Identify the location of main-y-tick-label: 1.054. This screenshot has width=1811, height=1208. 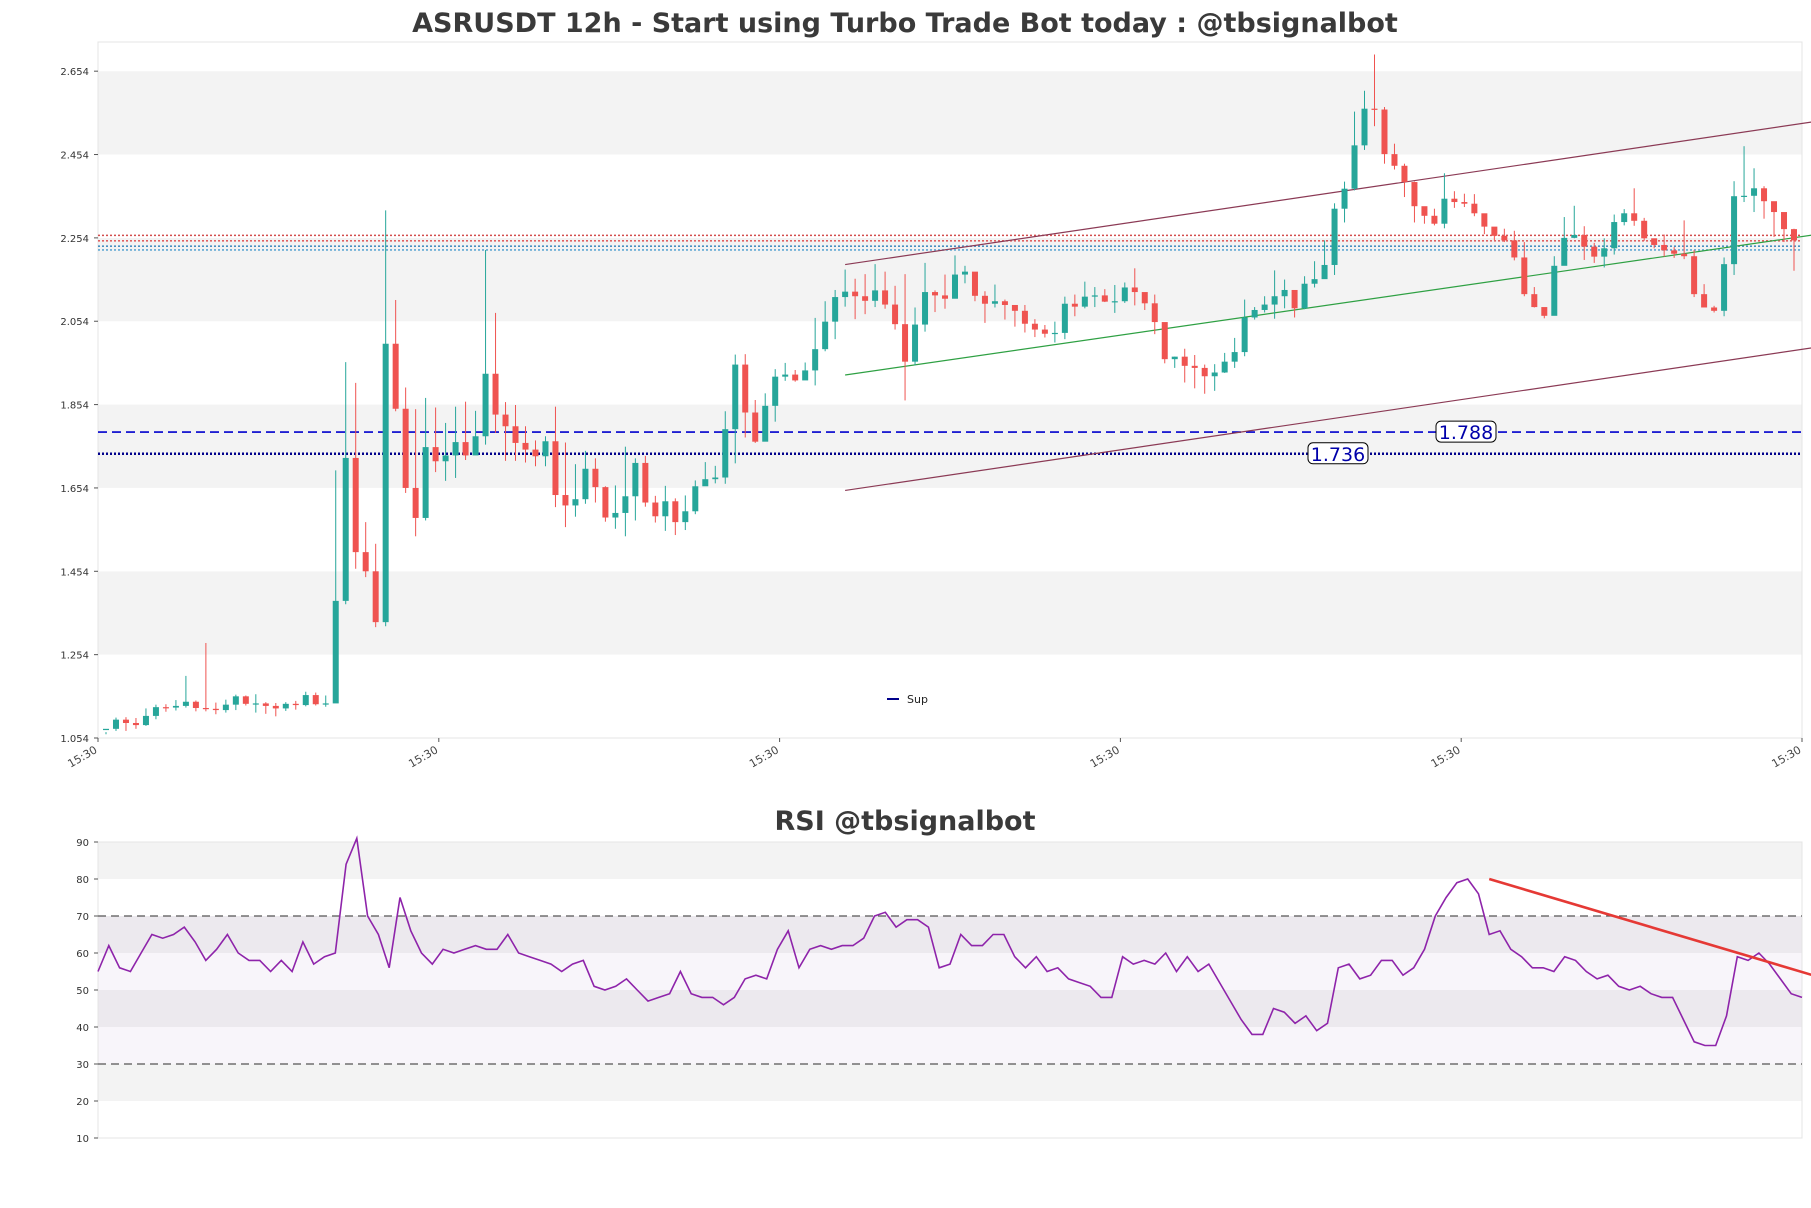
(74, 739).